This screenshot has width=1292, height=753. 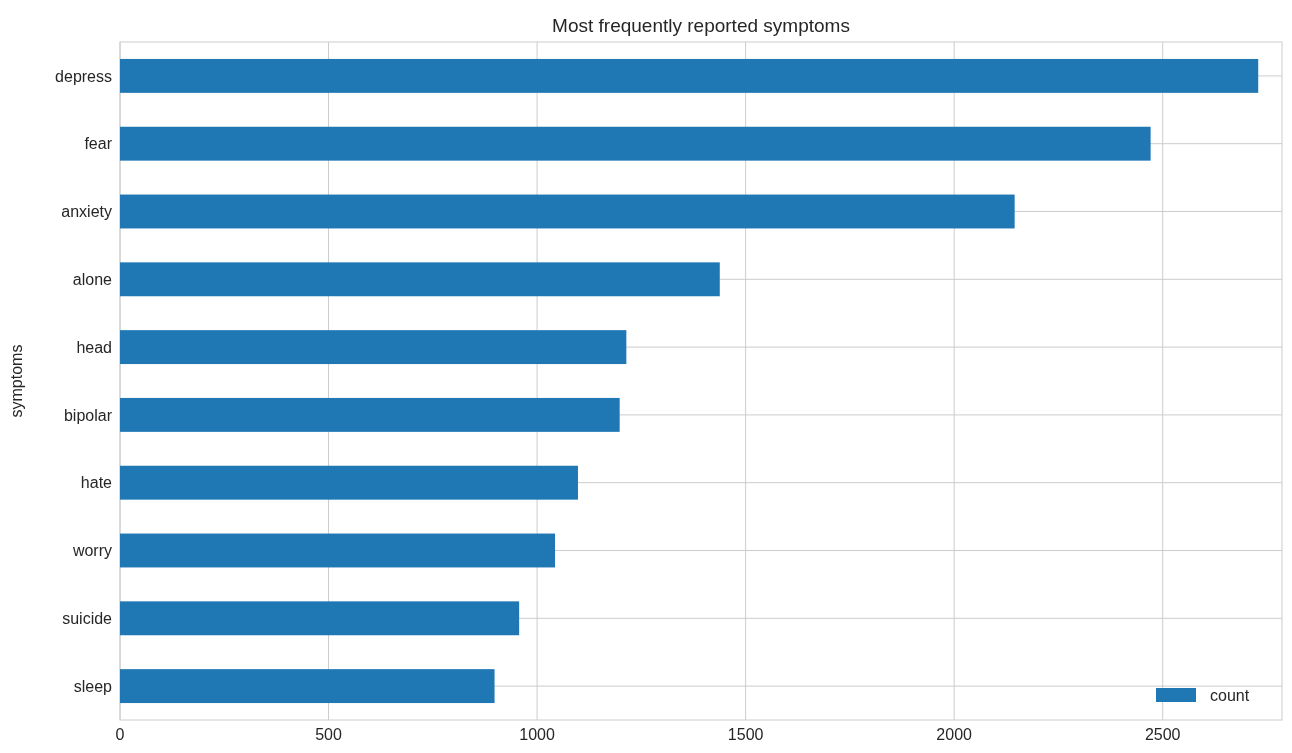 What do you see at coordinates (87, 618) in the screenshot?
I see `y-tick-label: suicide` at bounding box center [87, 618].